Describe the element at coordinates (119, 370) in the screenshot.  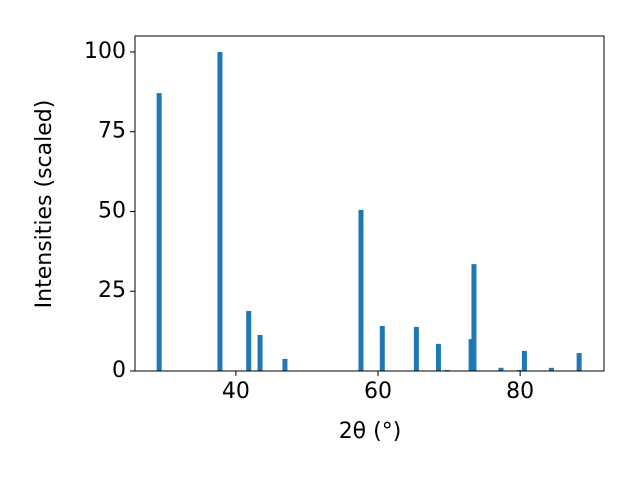
I see `y-tick-label: 0` at that location.